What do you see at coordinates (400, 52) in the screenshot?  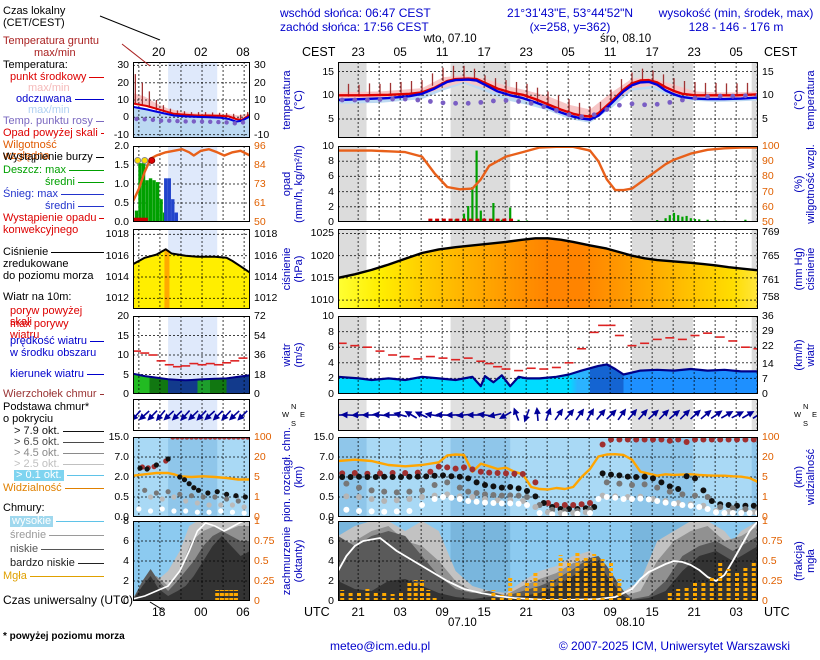 I see `hour-label-cest: 05` at bounding box center [400, 52].